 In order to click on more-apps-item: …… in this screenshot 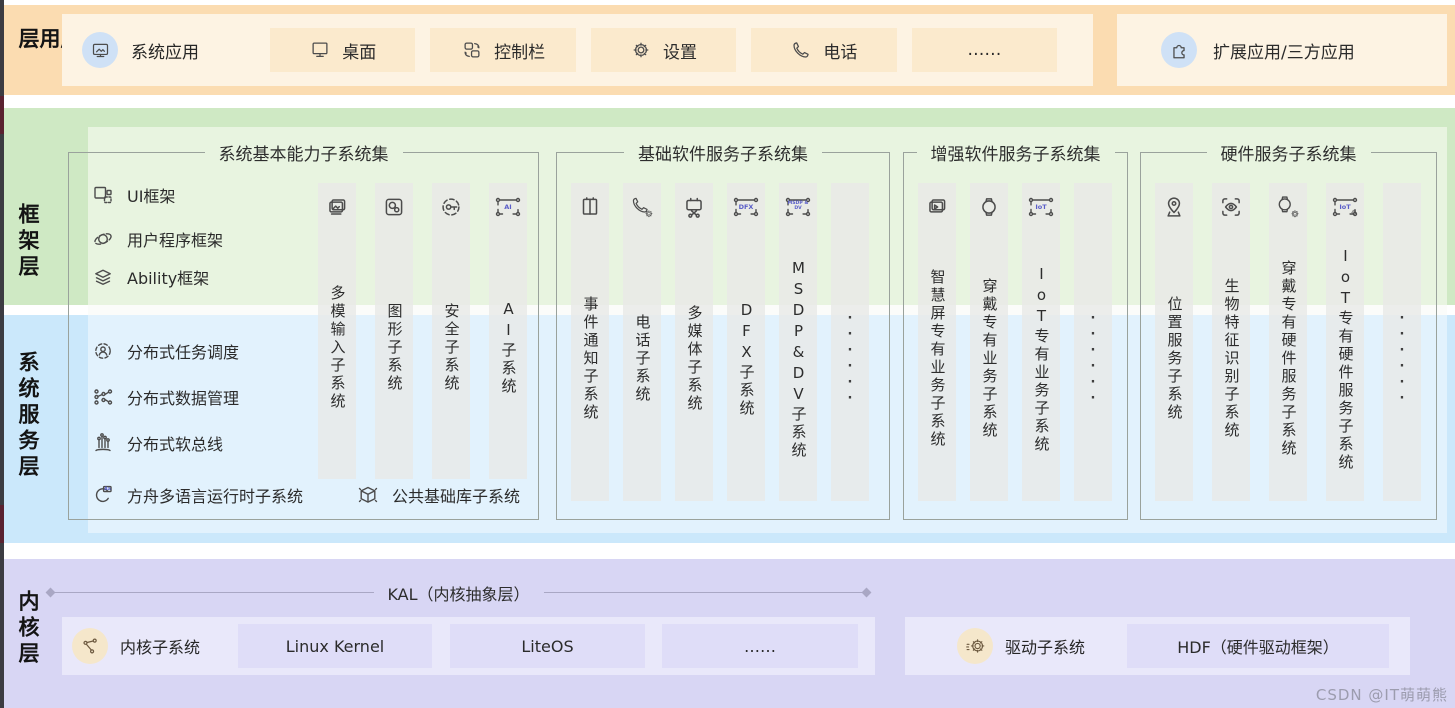, I will do `click(984, 50)`.